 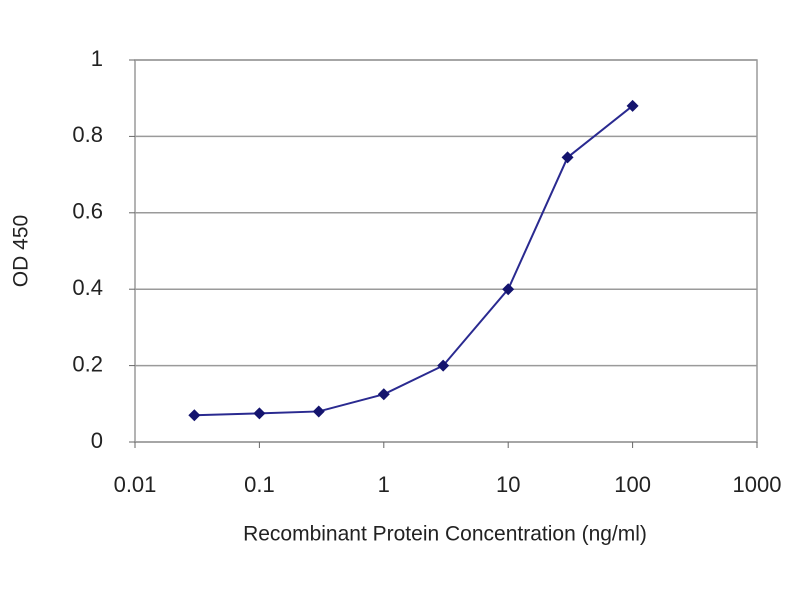 I want to click on y-tick-label: 1, so click(x=97, y=58).